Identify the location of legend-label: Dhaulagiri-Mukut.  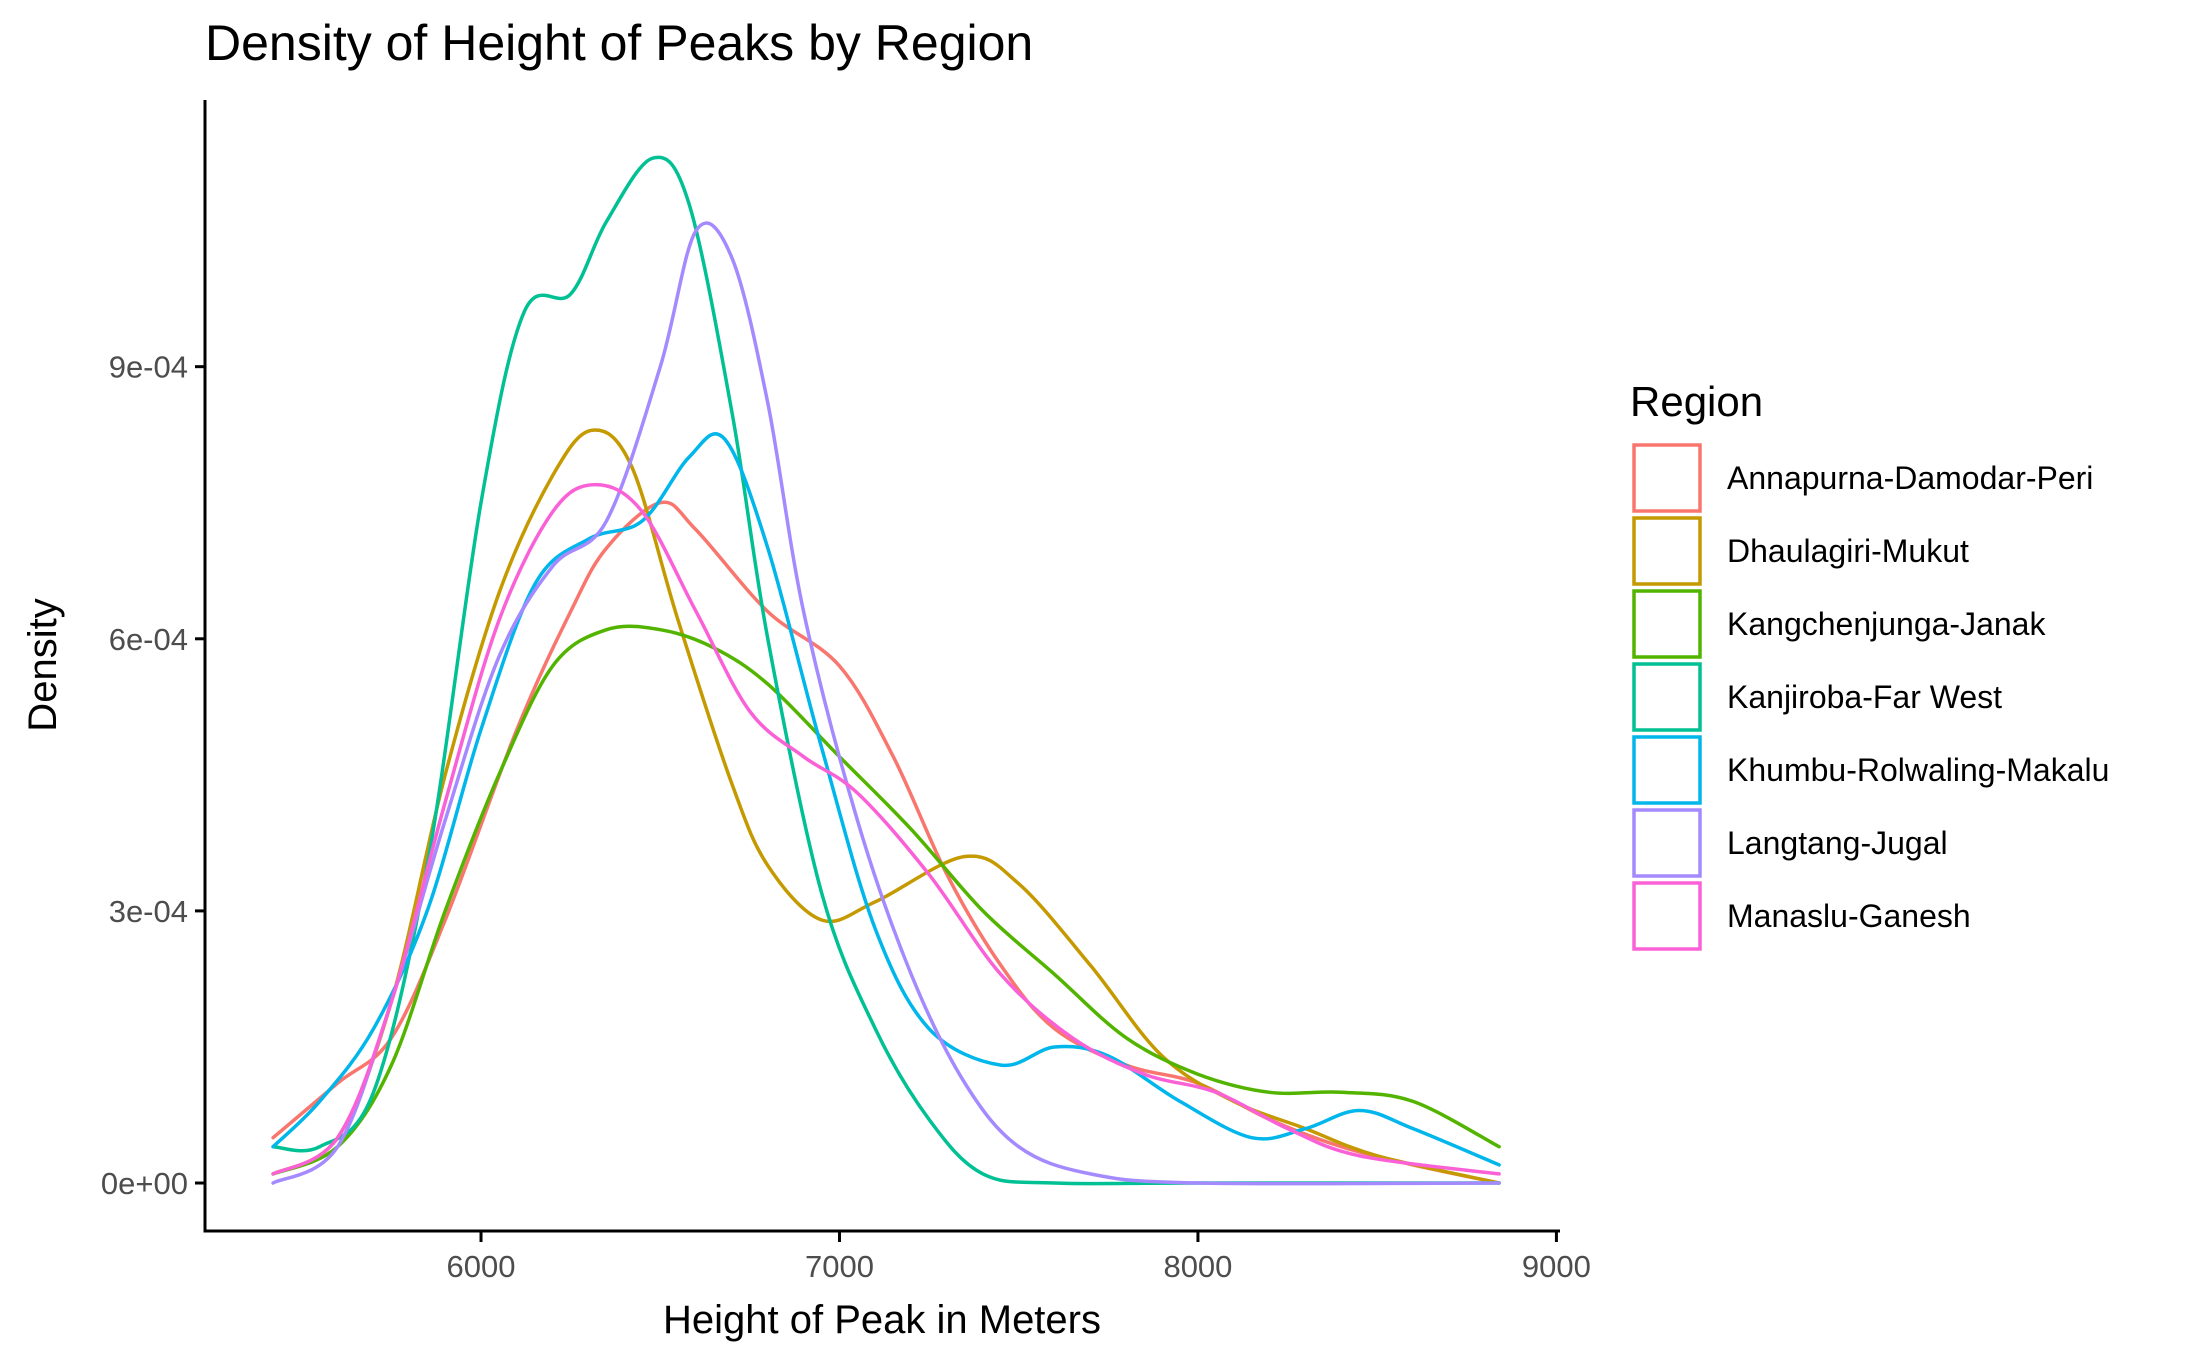
(1848, 551).